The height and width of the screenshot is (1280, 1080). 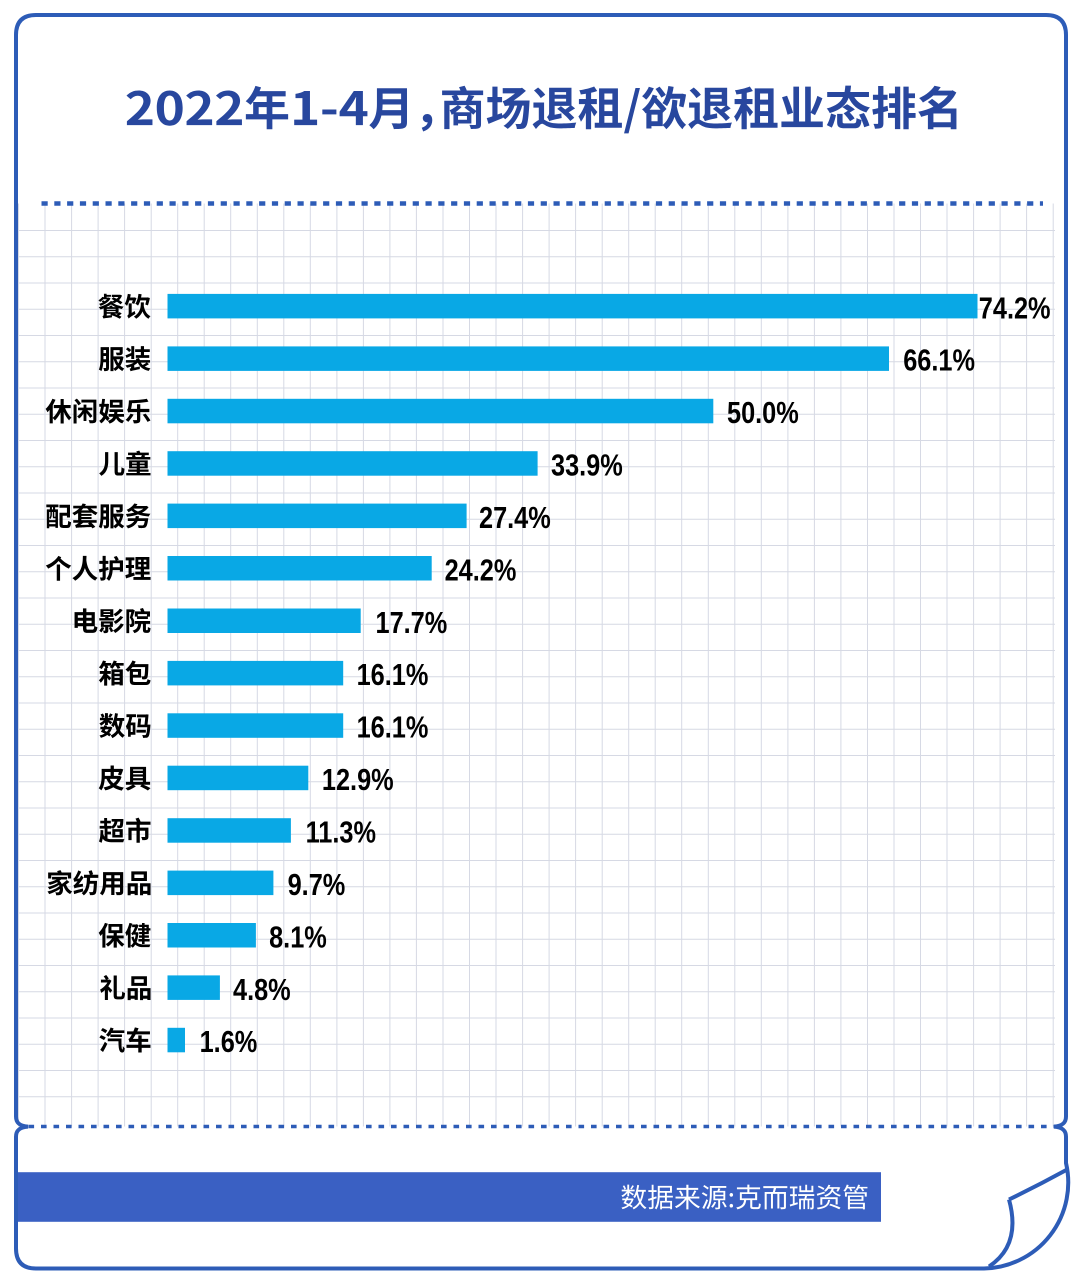 I want to click on svg-text: 9.7%, so click(x=317, y=885).